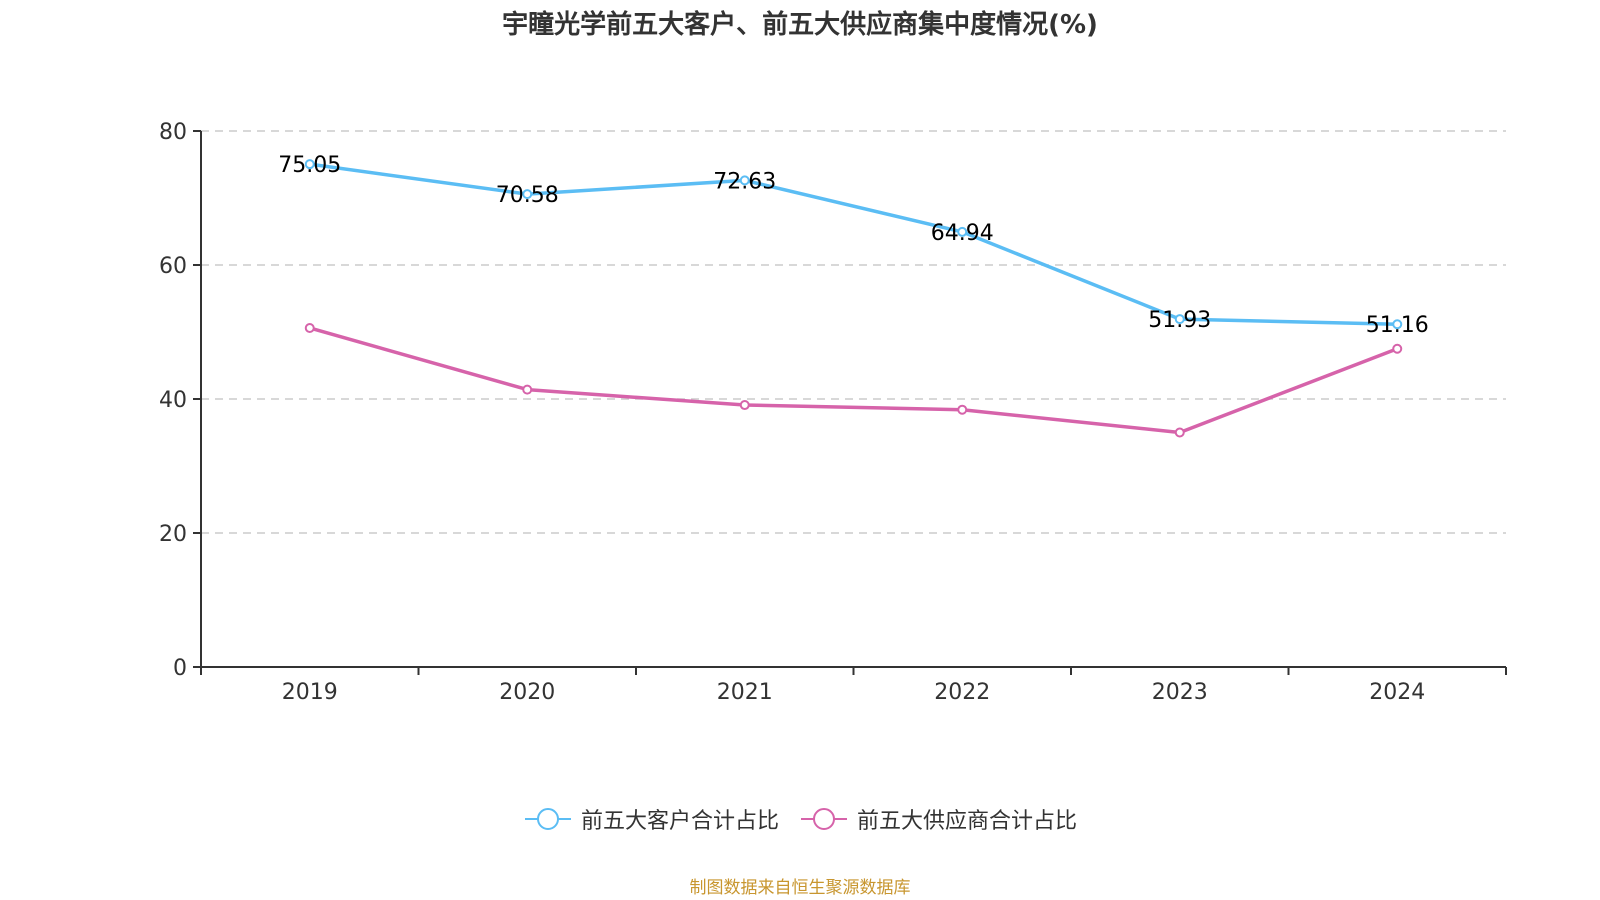 This screenshot has width=1600, height=900. I want to click on y-tick-label: 60, so click(173, 266).